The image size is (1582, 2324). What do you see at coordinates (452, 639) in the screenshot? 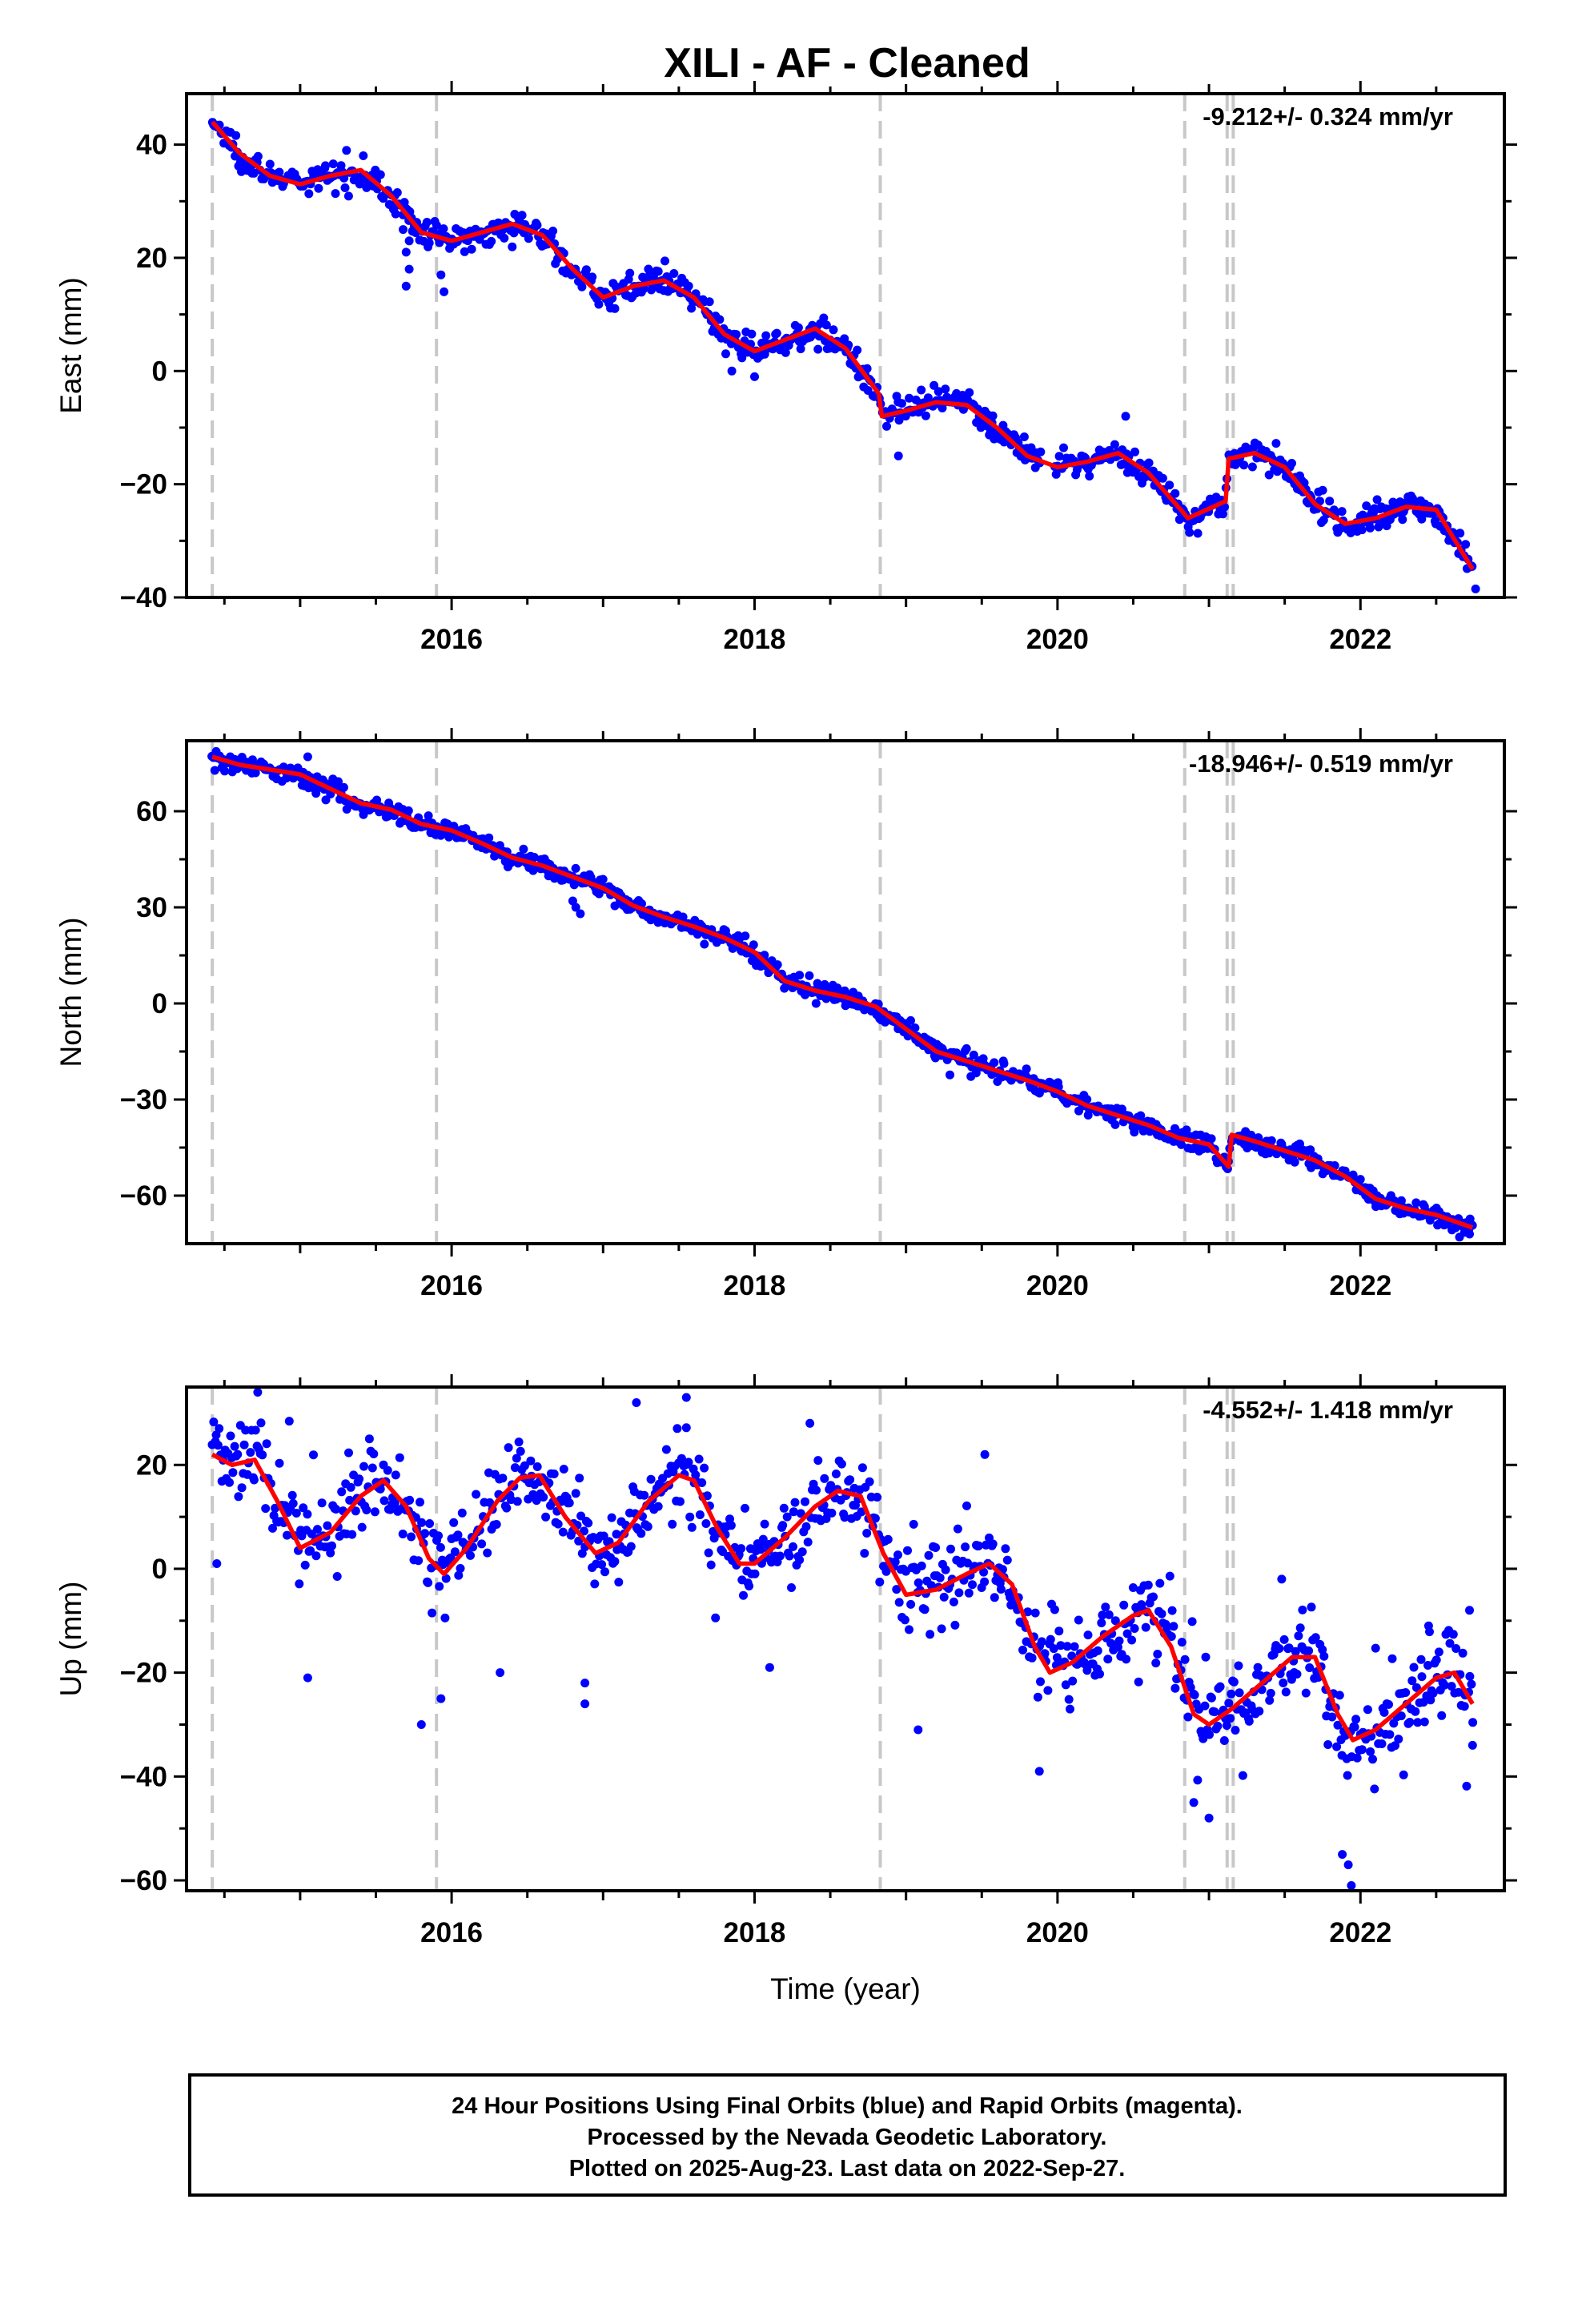
I see `east-x-tick-label: 2016` at bounding box center [452, 639].